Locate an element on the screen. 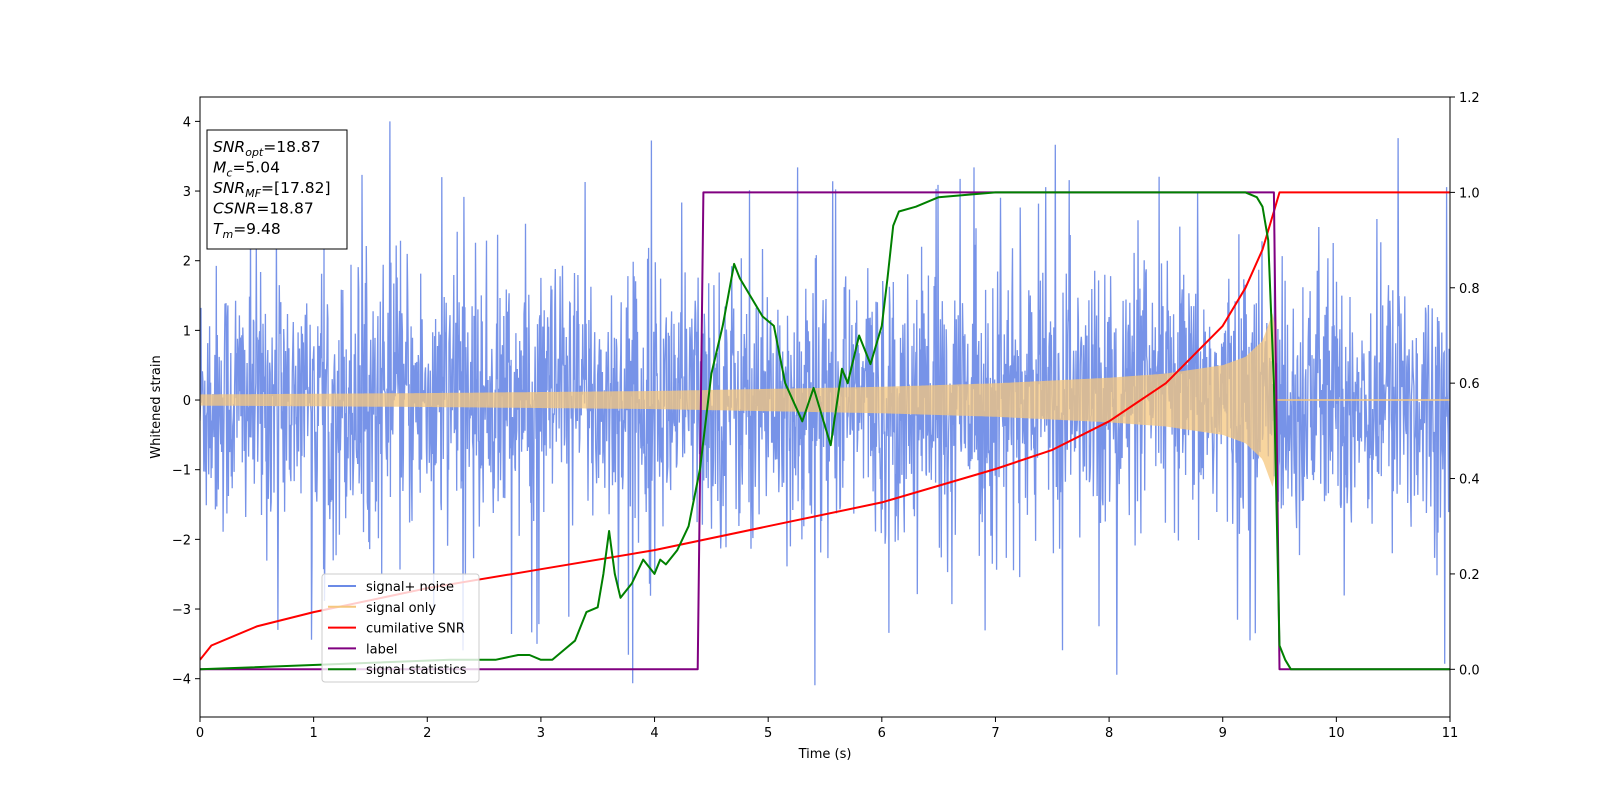 The height and width of the screenshot is (800, 1600). y-axis-right: 0.0 0.2 0.4 0.6 0.8 1.0 1.2 is located at coordinates (1465, 384).